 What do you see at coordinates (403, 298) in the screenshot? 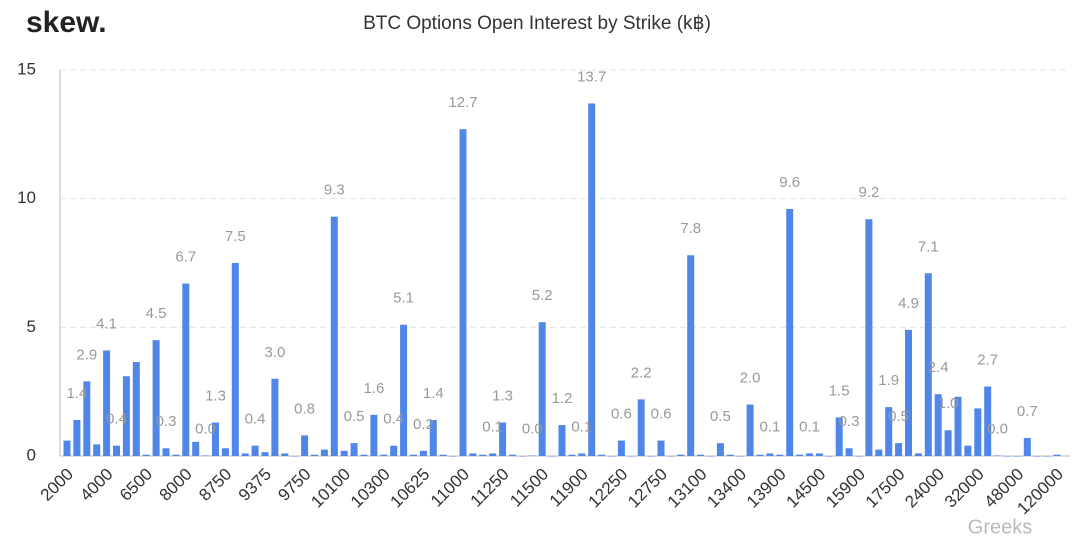
I see `value-label: 5.1` at bounding box center [403, 298].